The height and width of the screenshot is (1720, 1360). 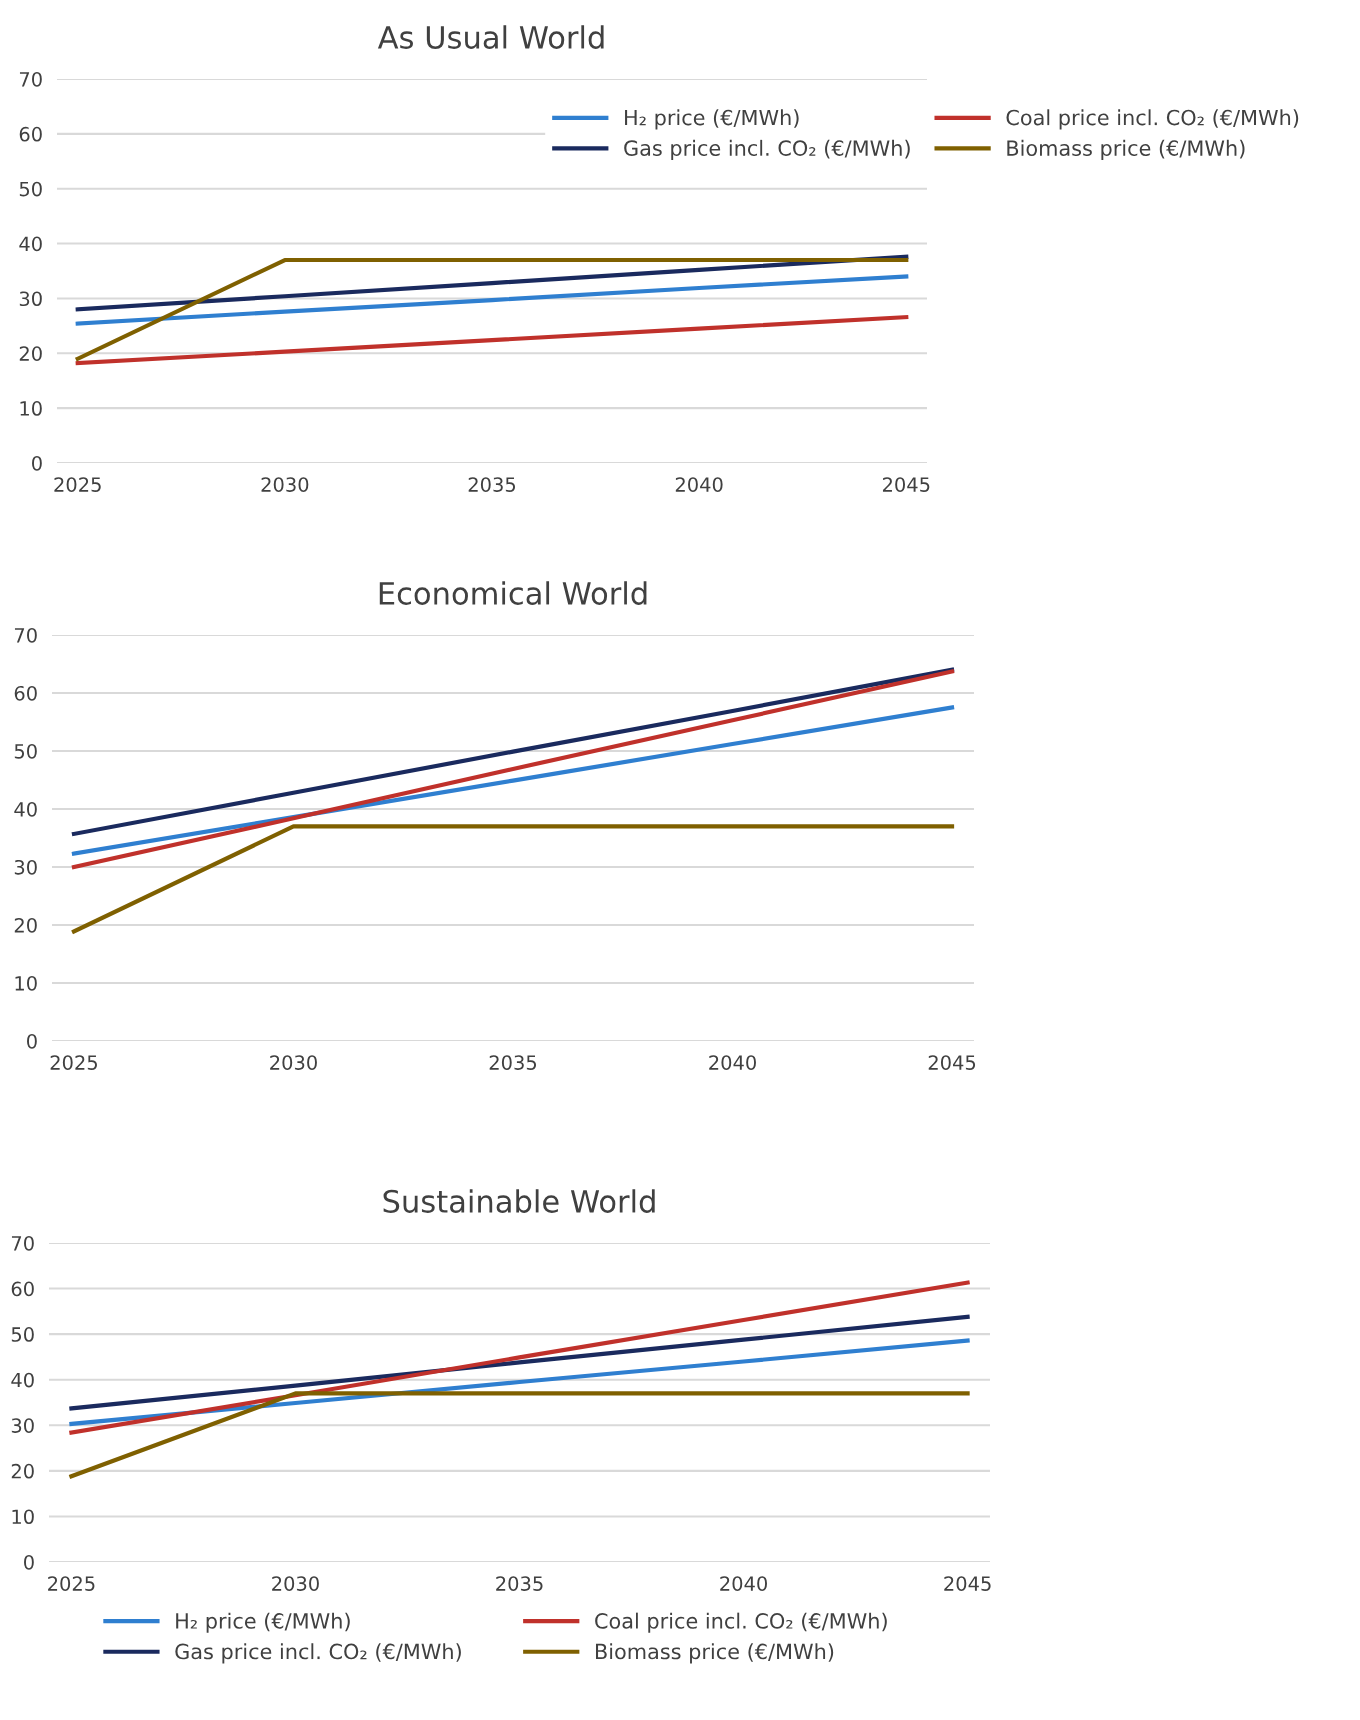 What do you see at coordinates (519, 1201) in the screenshot?
I see `chart-title: Sustainable World` at bounding box center [519, 1201].